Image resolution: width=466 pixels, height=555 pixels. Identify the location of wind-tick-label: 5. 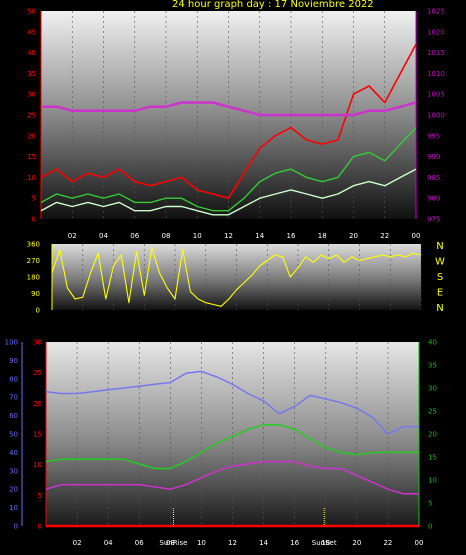
(34, 199).